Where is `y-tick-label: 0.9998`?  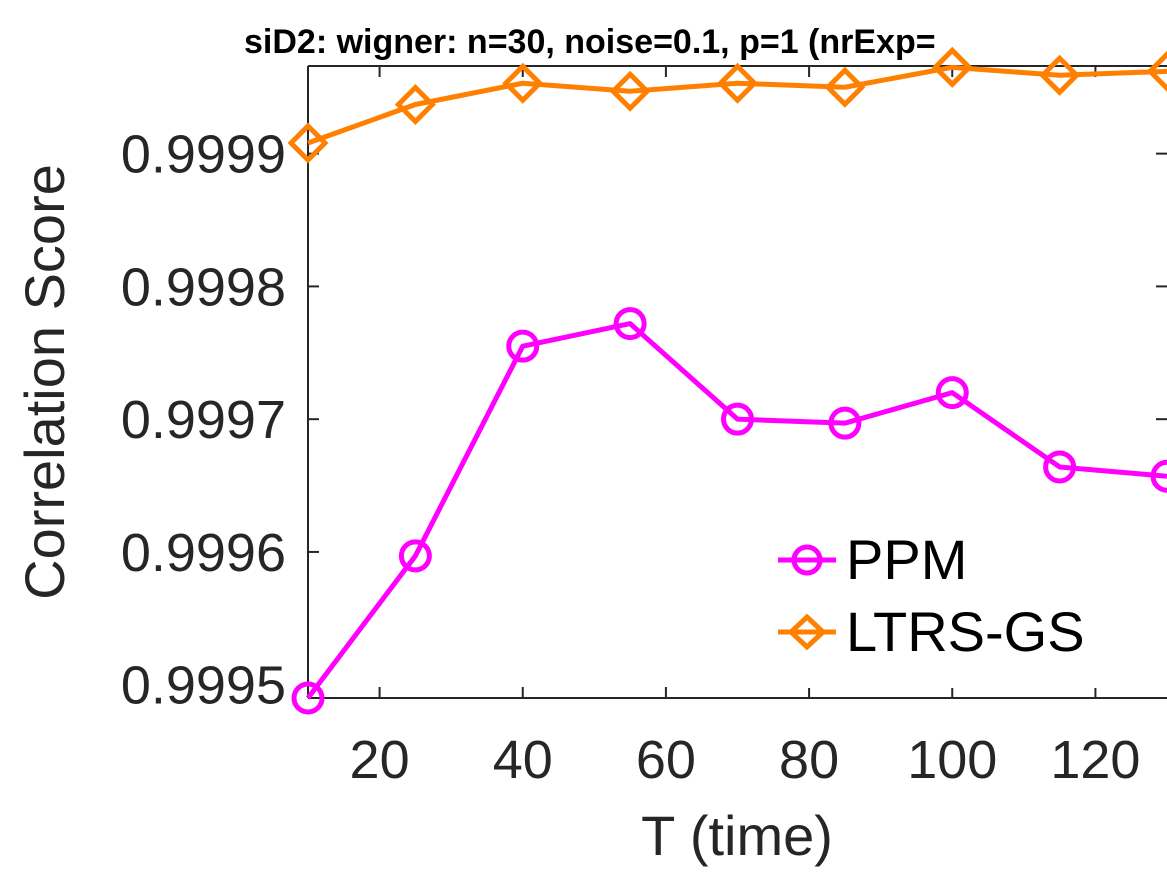
y-tick-label: 0.9998 is located at coordinates (203, 287).